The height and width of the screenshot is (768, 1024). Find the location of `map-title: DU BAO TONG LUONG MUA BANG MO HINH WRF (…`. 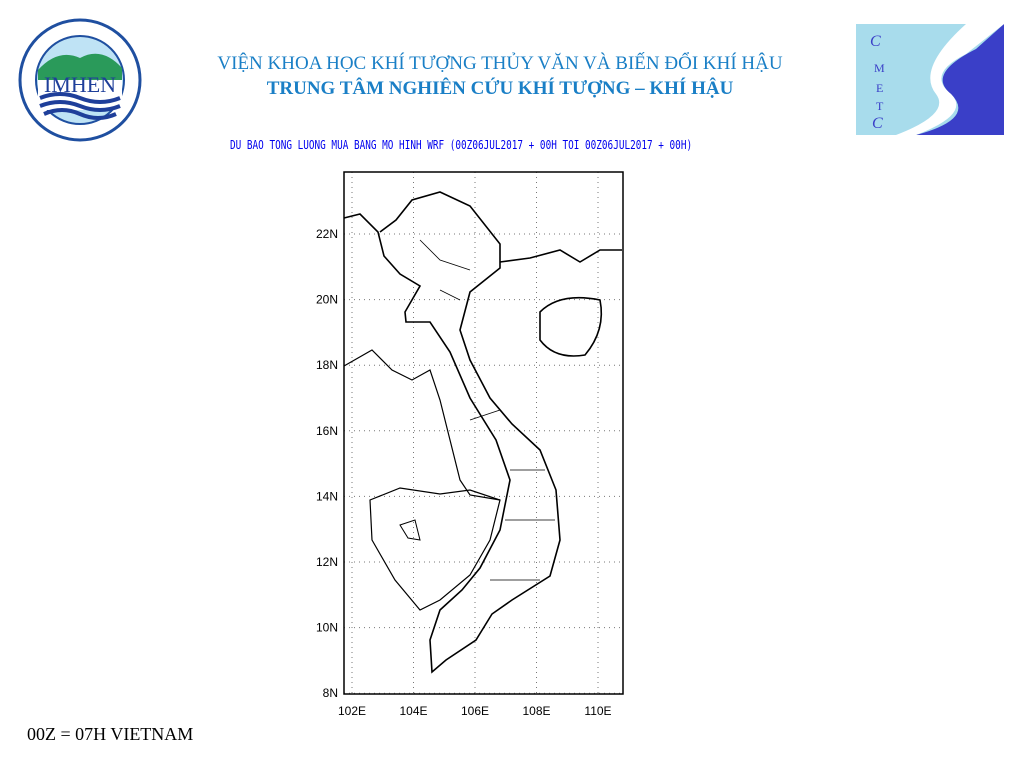

map-title: DU BAO TONG LUONG MUA BANG MO HINH WRF (… is located at coordinates (461, 145).